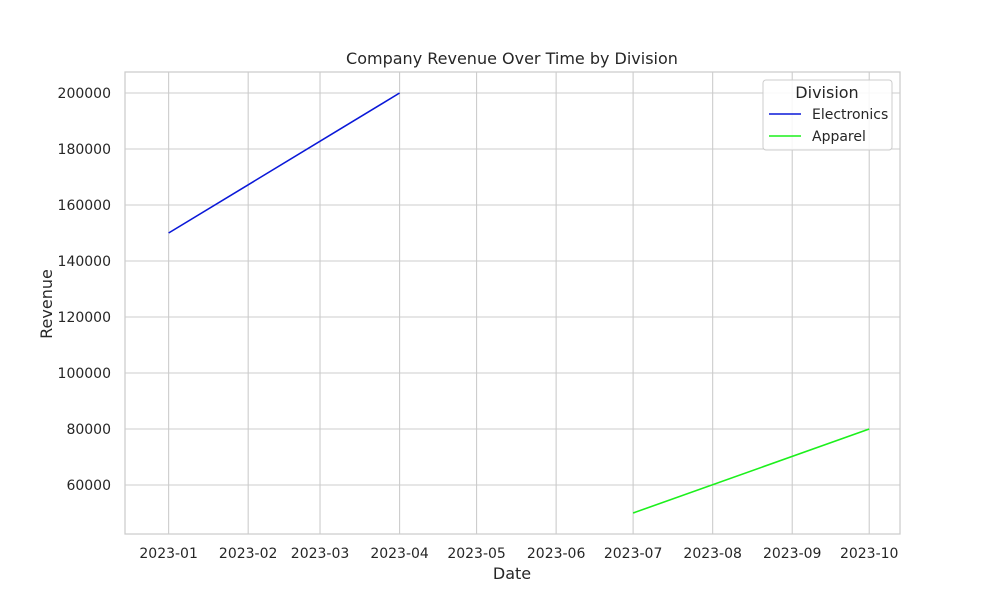  Describe the element at coordinates (512, 58) in the screenshot. I see `chart-title: Company Revenue Over Time by Division` at that location.